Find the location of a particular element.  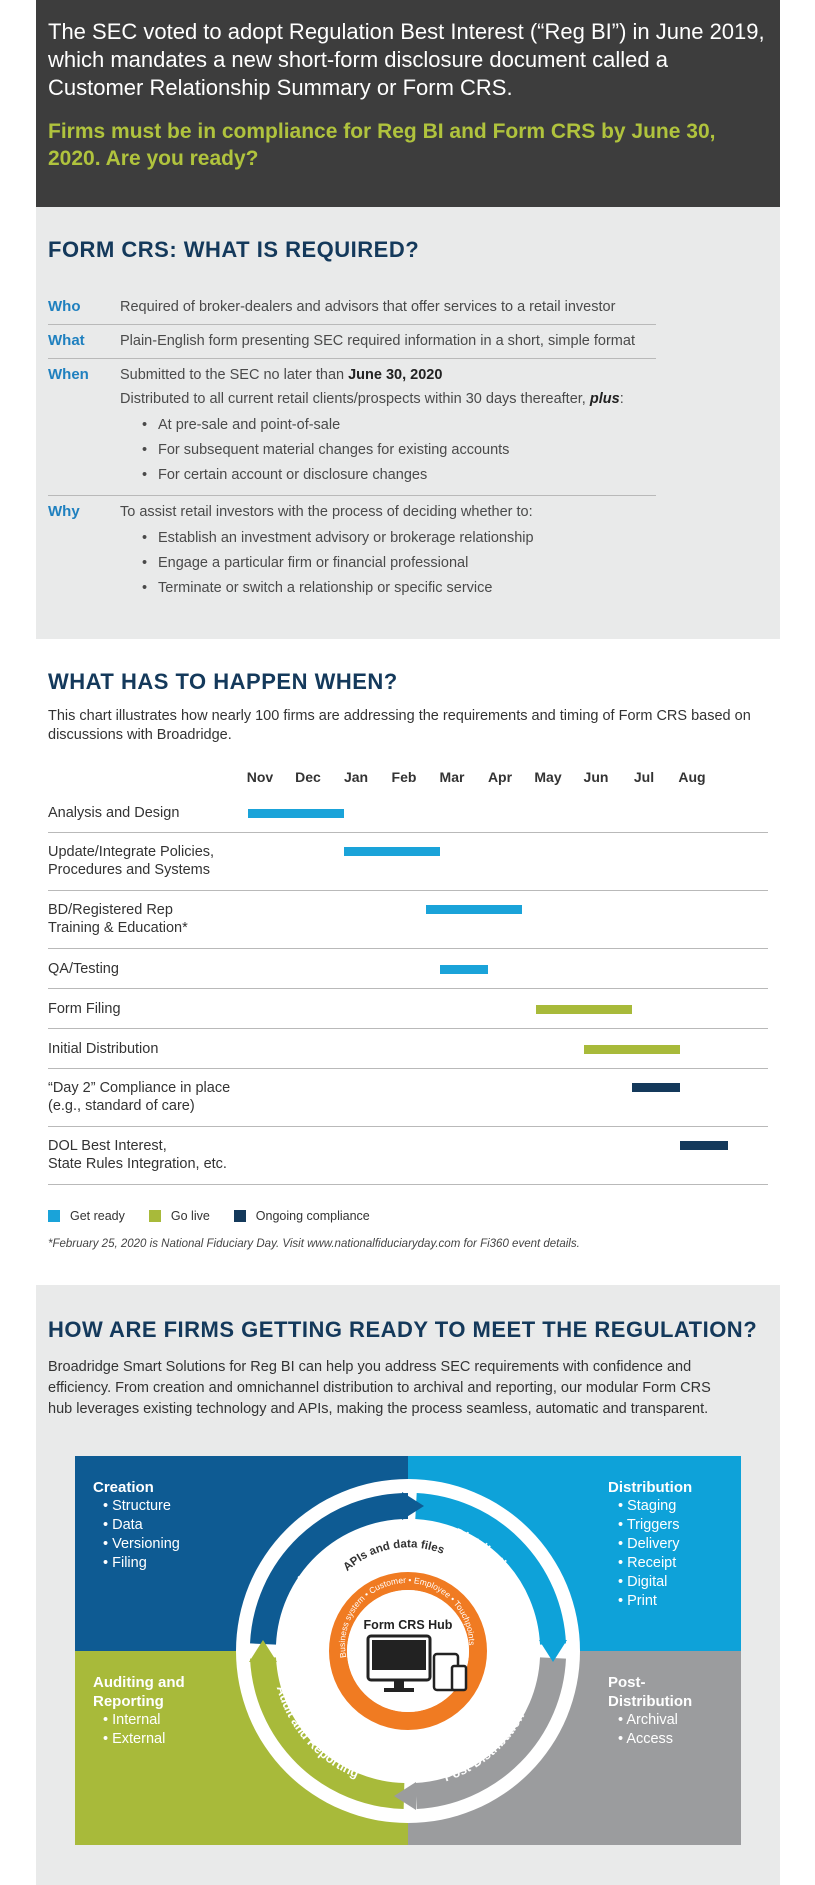

quadrant-title: Distribution is located at coordinates (650, 1487).